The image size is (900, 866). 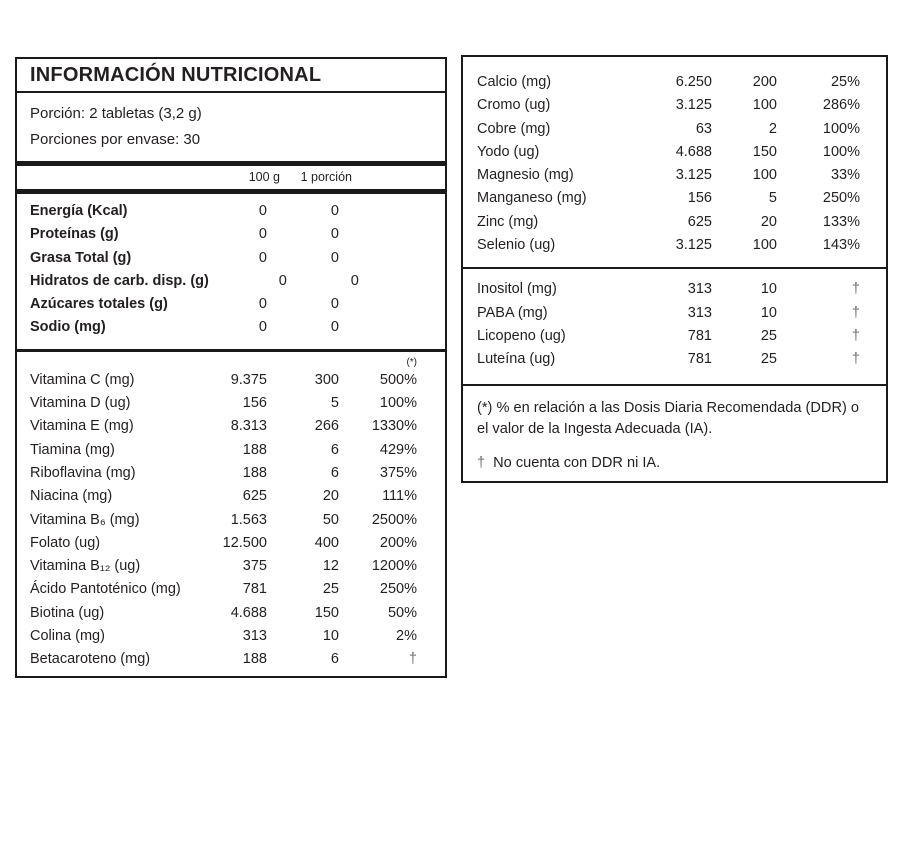 What do you see at coordinates (231, 496) in the screenshot?
I see `nutrient-row: Niacina (mg) 625 20 111%` at bounding box center [231, 496].